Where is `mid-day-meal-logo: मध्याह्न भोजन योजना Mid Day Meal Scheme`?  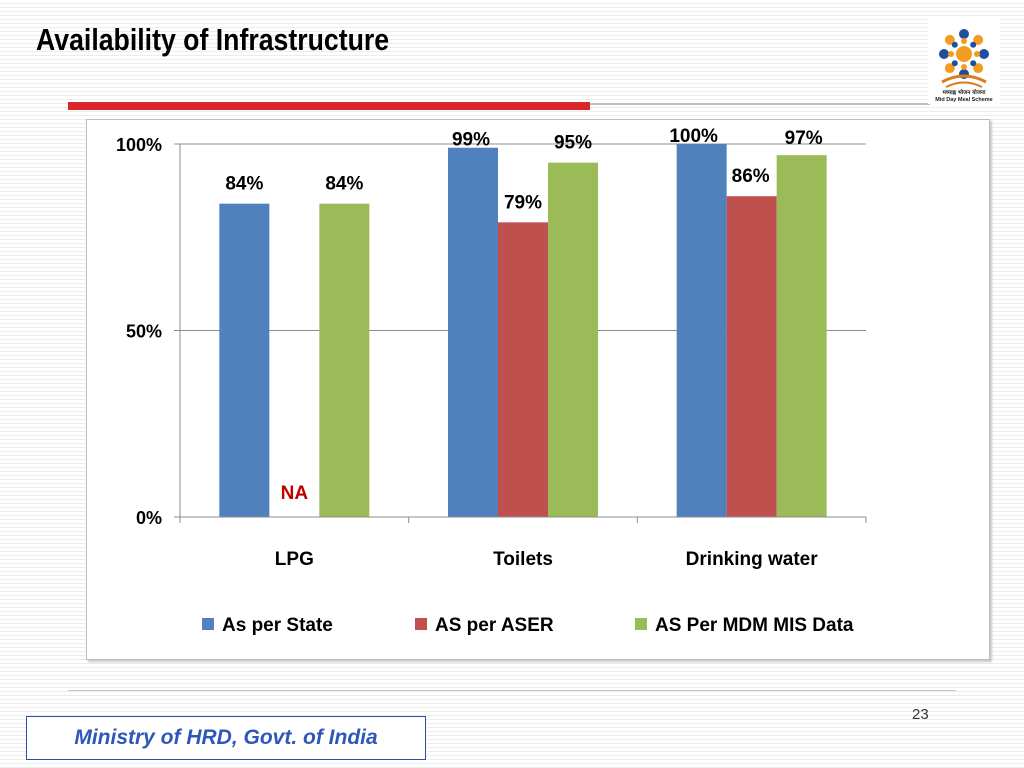 mid-day-meal-logo: मध्याह्न भोजन योजना Mid Day Meal Scheme is located at coordinates (964, 61).